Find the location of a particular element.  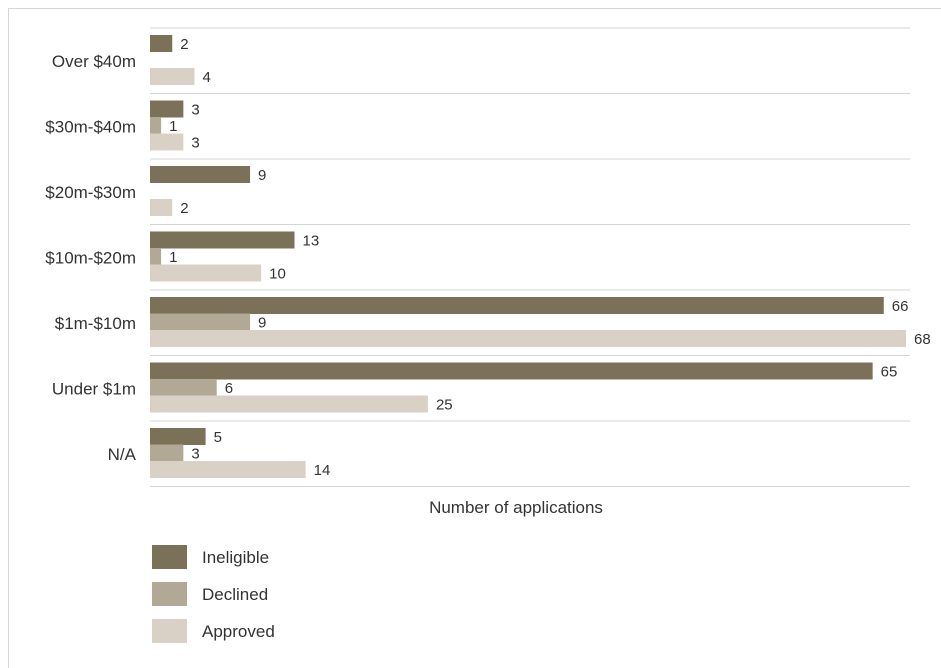

legend-swatch-declined is located at coordinates (169, 594).